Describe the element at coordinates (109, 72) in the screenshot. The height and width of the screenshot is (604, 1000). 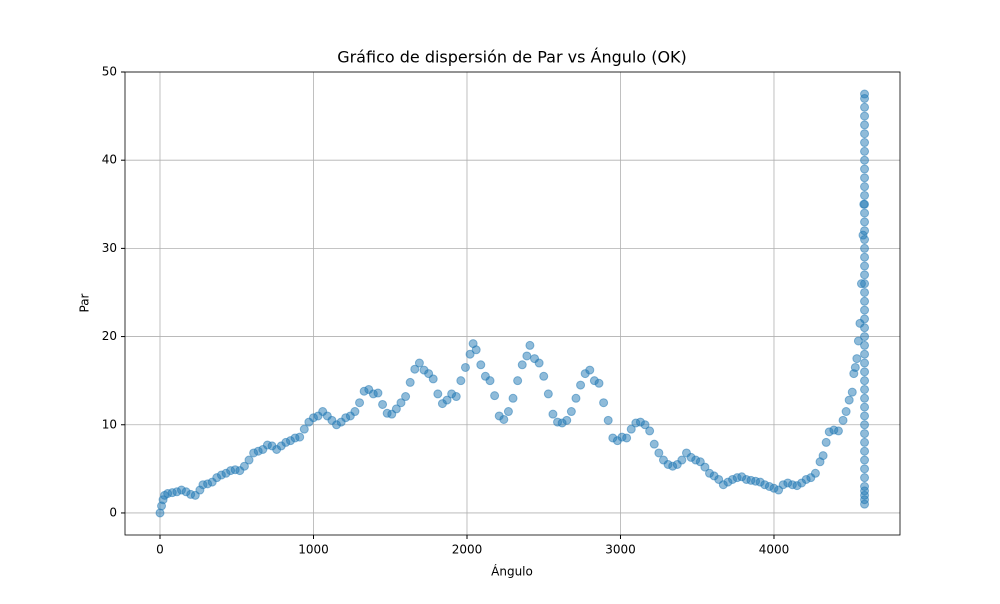
I see `y-tick-label: 50` at that location.